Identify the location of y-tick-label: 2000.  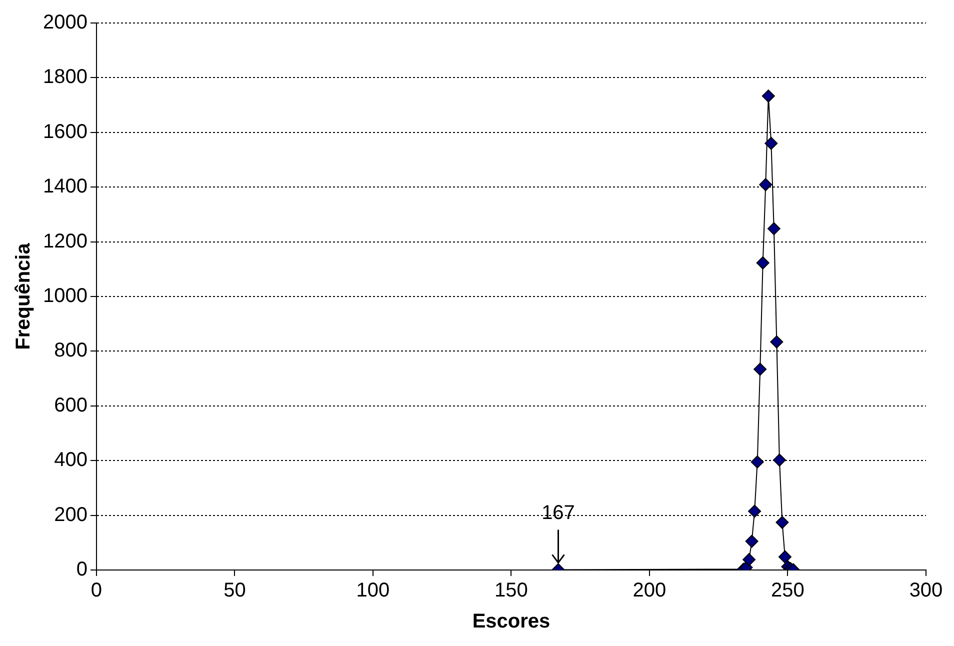
(65, 23).